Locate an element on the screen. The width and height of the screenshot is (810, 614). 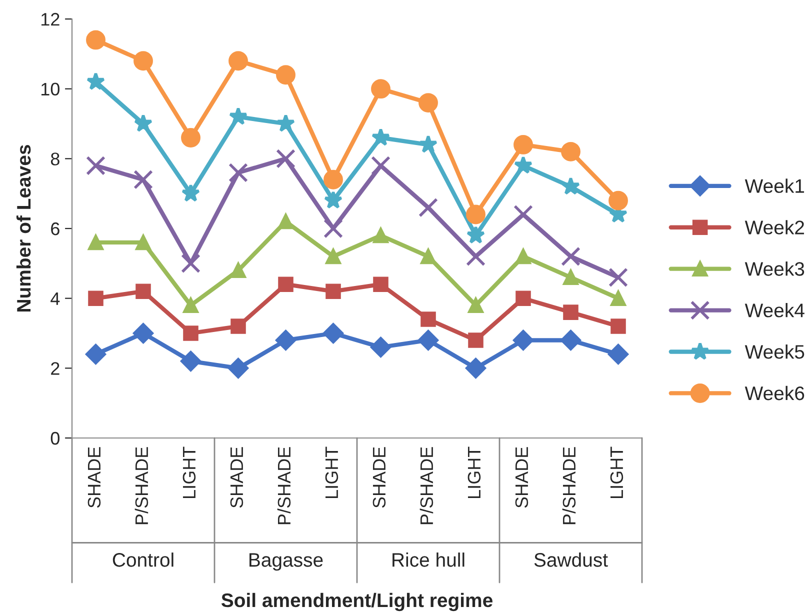
text: Bagasse is located at coordinates (286, 562).